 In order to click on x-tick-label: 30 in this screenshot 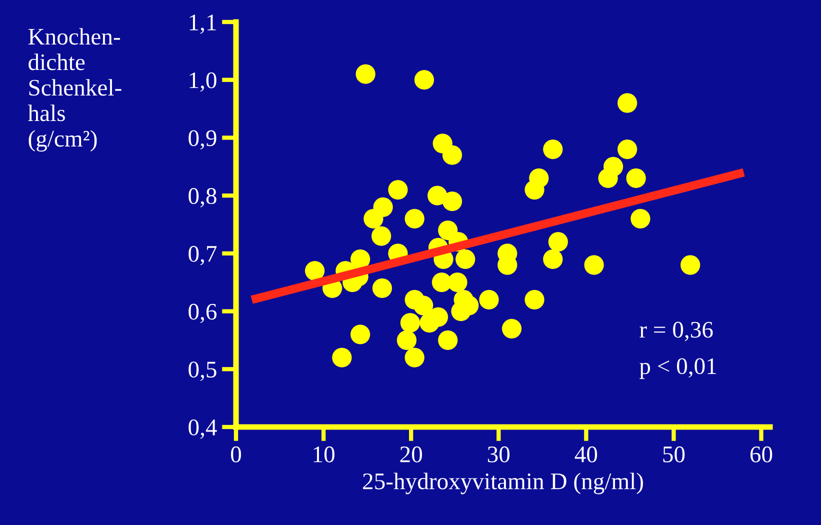, I will do `click(499, 454)`.